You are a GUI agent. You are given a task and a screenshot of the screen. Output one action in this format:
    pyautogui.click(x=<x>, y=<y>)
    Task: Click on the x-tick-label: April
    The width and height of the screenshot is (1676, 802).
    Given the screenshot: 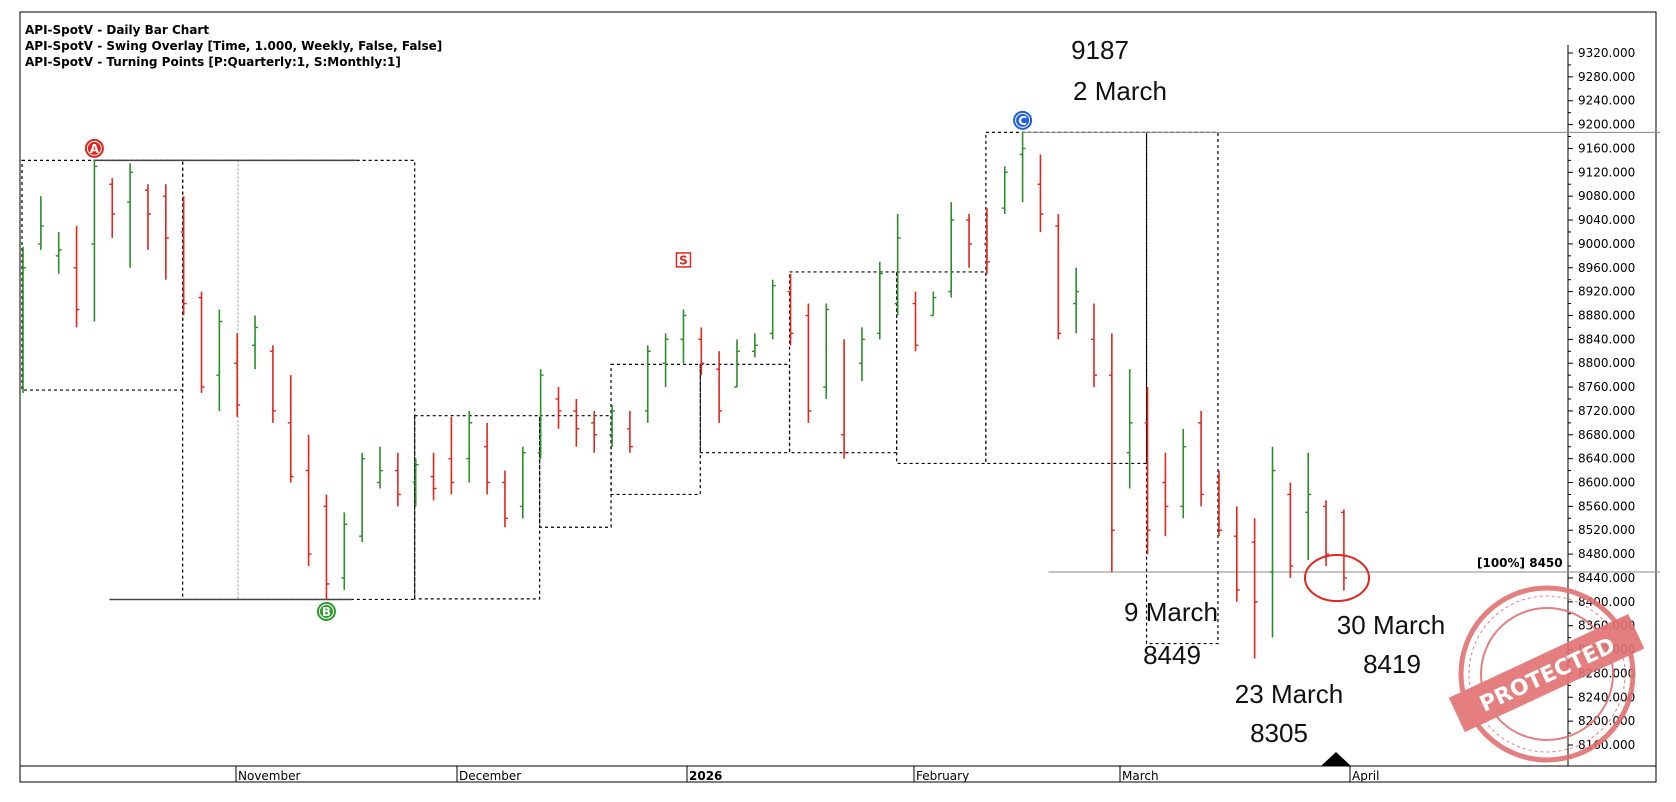 What is the action you would take?
    pyautogui.click(x=1365, y=776)
    